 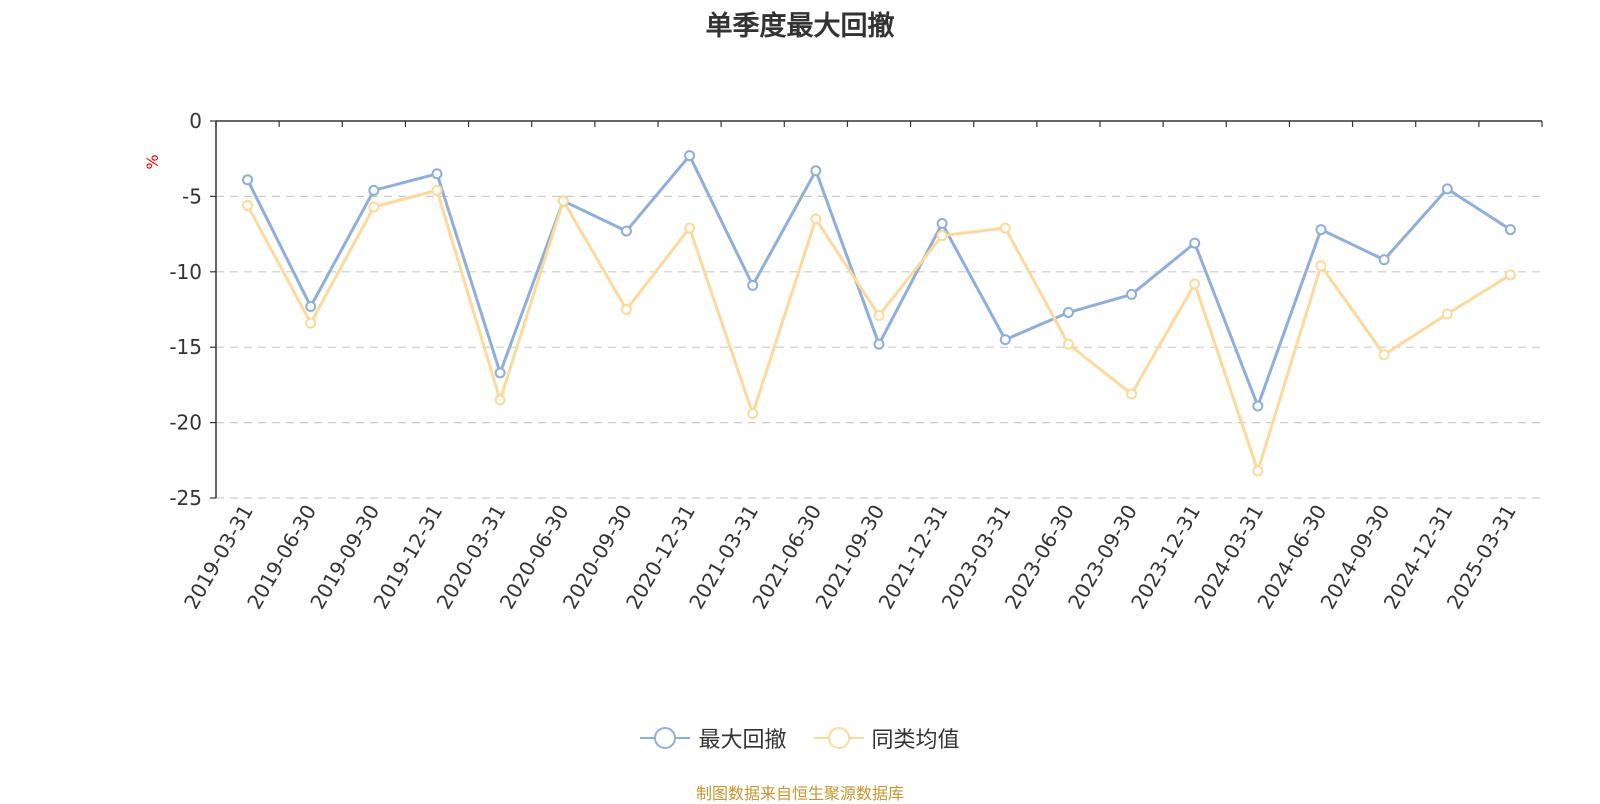 I want to click on legend-marker-series-1-icon, so click(x=665, y=738).